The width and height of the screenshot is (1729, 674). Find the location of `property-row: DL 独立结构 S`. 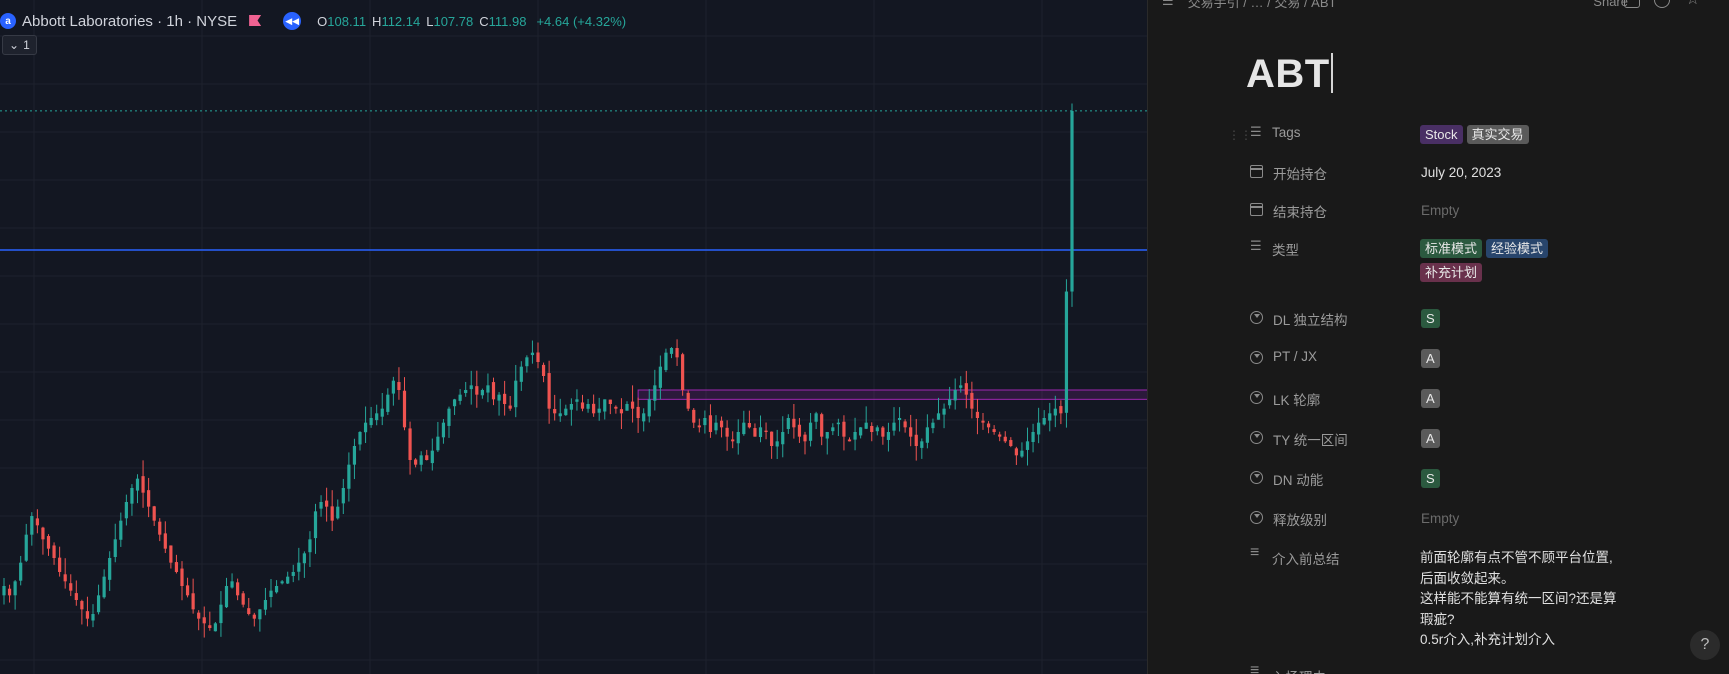

property-row: DL 独立结构 S is located at coordinates (1450, 321).